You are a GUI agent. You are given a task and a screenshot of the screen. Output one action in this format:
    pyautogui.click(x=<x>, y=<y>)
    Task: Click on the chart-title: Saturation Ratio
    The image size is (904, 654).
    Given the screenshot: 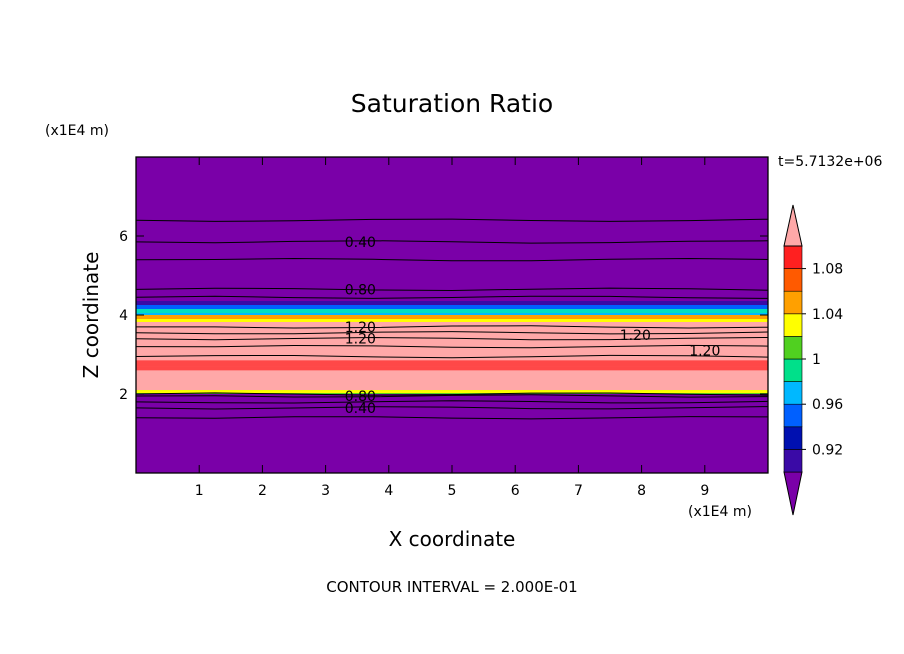 What is the action you would take?
    pyautogui.click(x=452, y=103)
    